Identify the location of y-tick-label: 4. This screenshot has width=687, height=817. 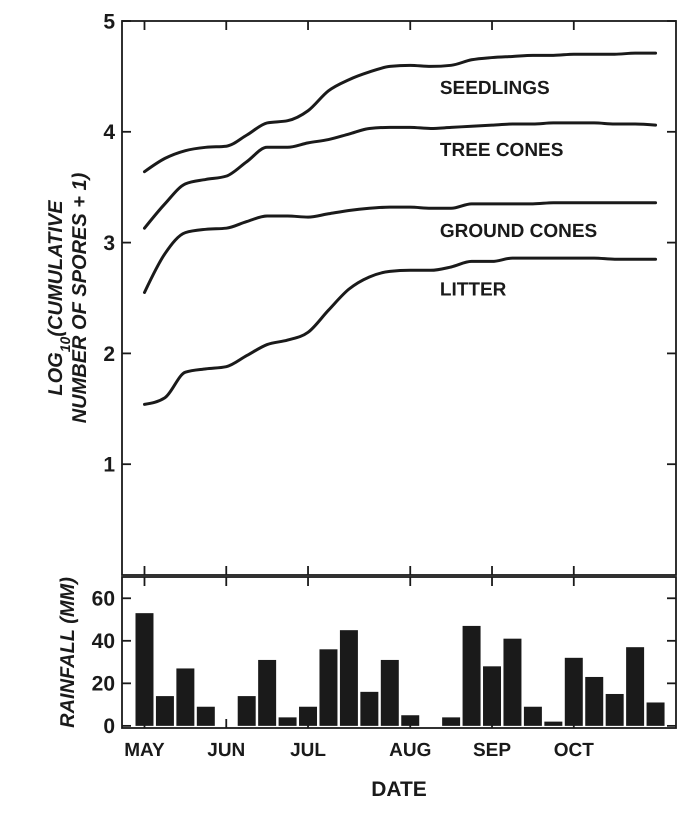
(109, 132).